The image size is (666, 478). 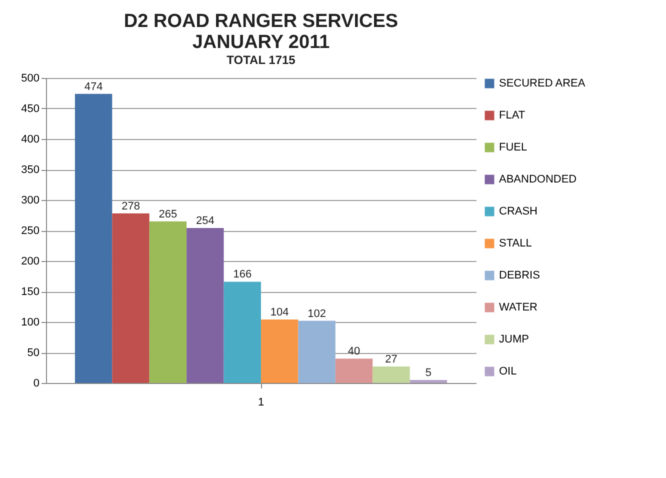 I want to click on y-tick-label: 150, so click(x=30, y=292).